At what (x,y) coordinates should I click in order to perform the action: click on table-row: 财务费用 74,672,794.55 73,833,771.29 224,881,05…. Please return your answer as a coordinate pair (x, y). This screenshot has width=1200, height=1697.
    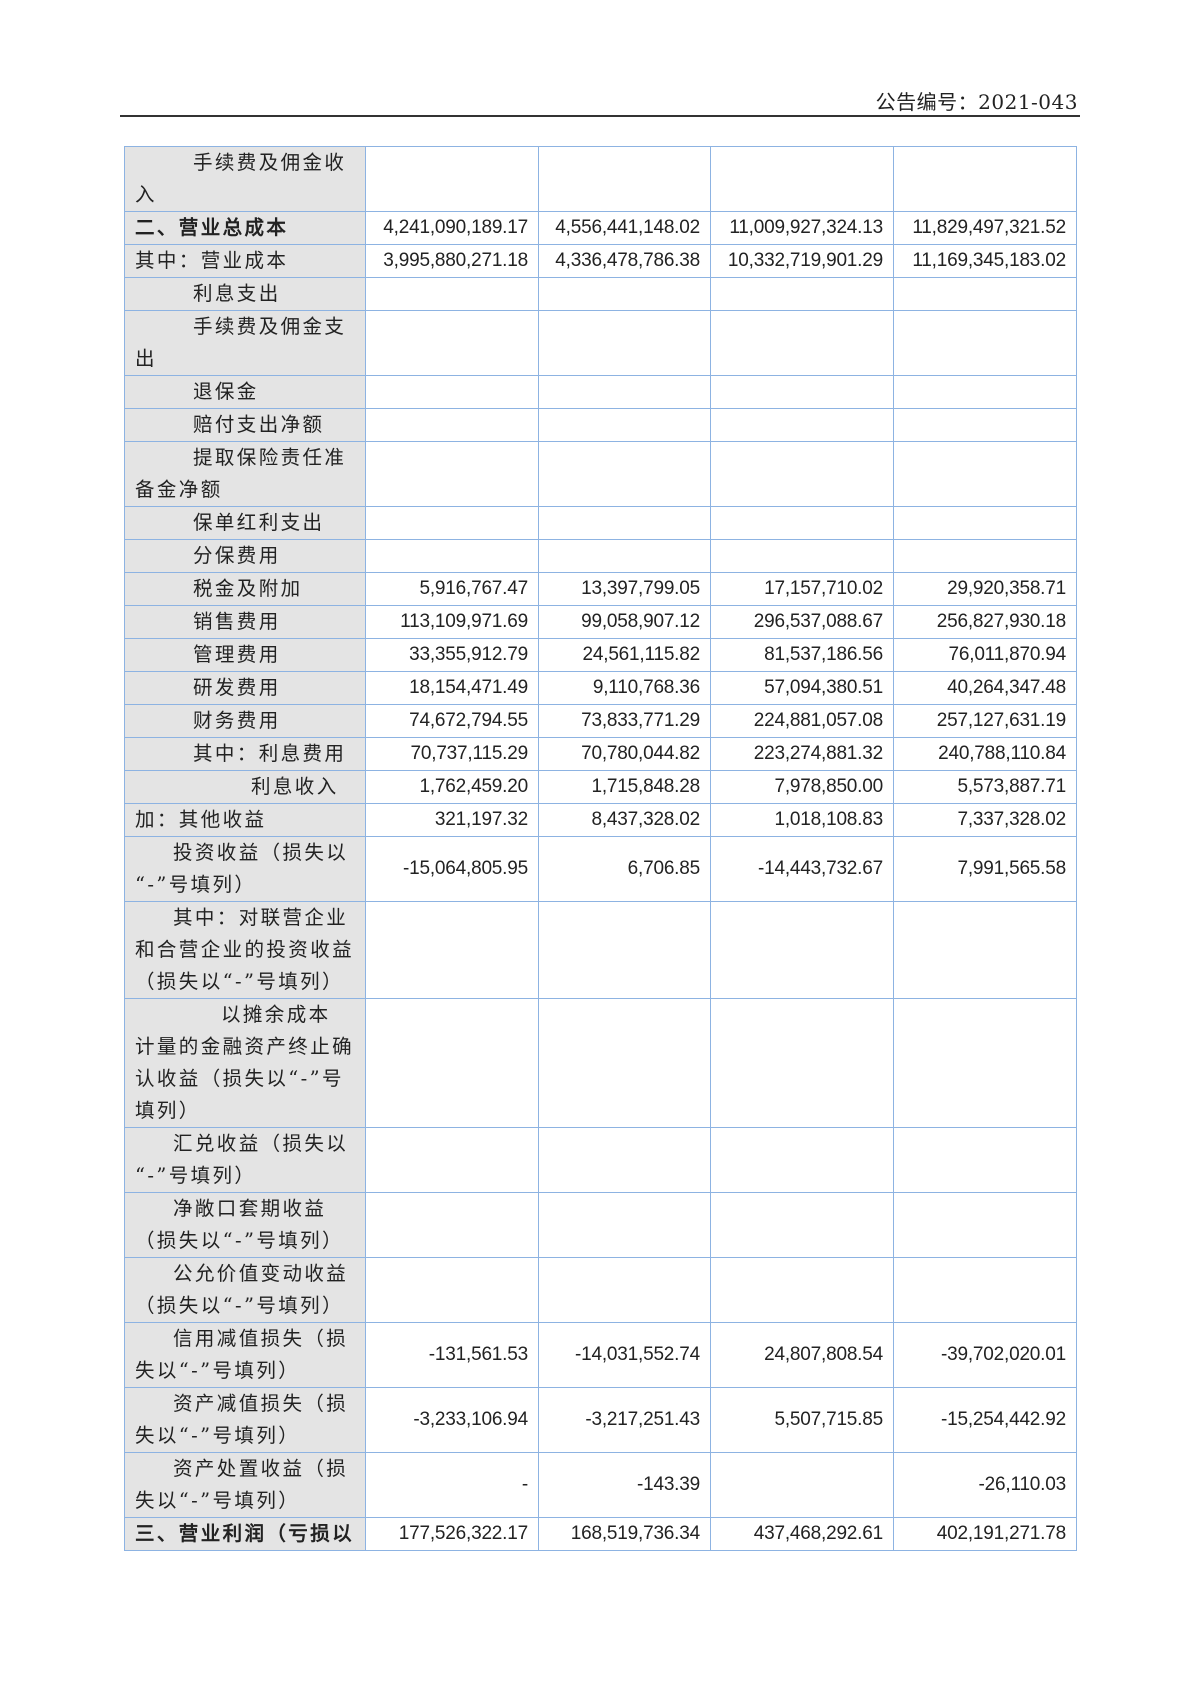
    Looking at the image, I should click on (600, 721).